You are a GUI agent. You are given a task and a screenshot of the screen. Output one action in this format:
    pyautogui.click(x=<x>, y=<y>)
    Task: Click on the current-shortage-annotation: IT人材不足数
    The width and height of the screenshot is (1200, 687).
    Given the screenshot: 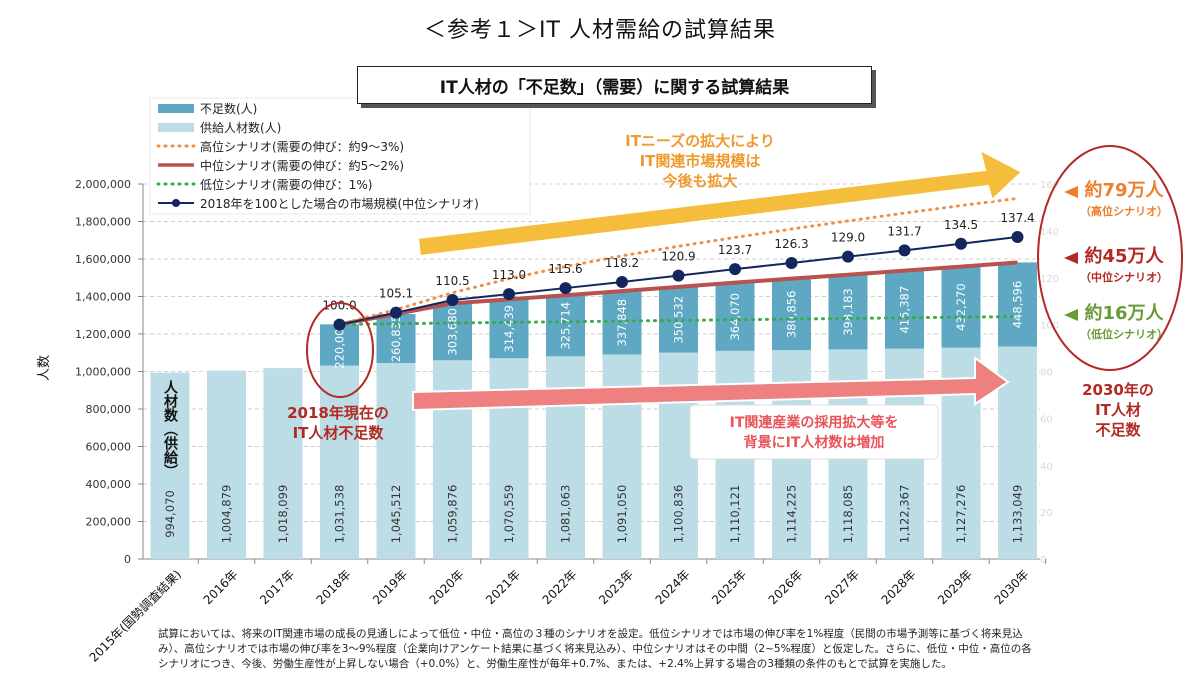 What is the action you would take?
    pyautogui.click(x=339, y=433)
    